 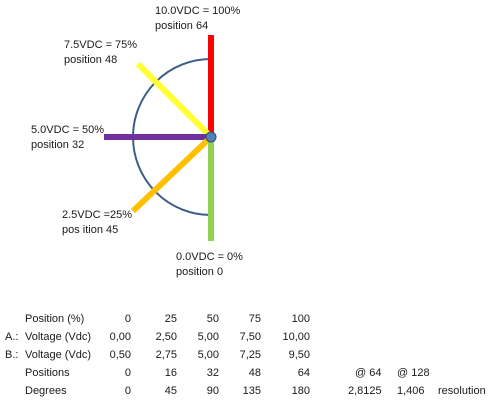 I want to click on table-cell: 16, so click(x=170, y=373).